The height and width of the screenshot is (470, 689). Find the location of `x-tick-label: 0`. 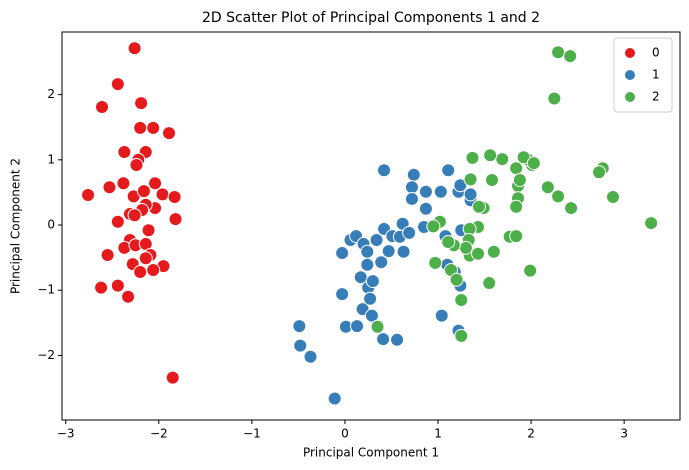

x-tick-label: 0 is located at coordinates (345, 434).